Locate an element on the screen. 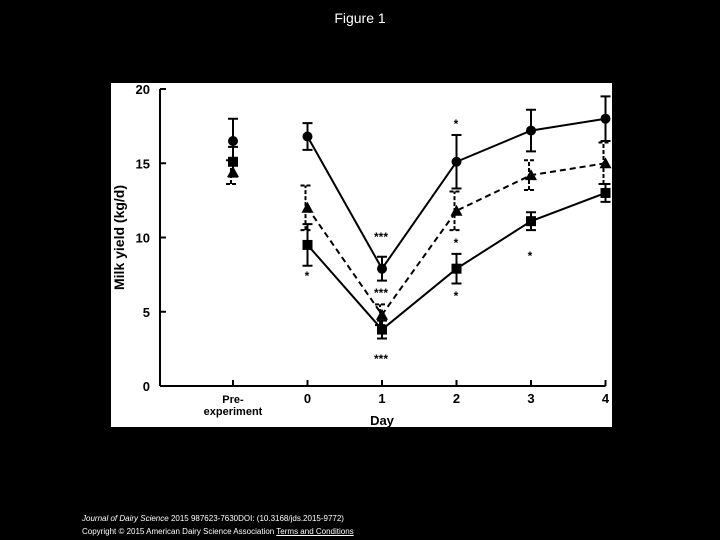 Image resolution: width=720 pixels, height=540 pixels. y-tick-label: 10 is located at coordinates (143, 238).